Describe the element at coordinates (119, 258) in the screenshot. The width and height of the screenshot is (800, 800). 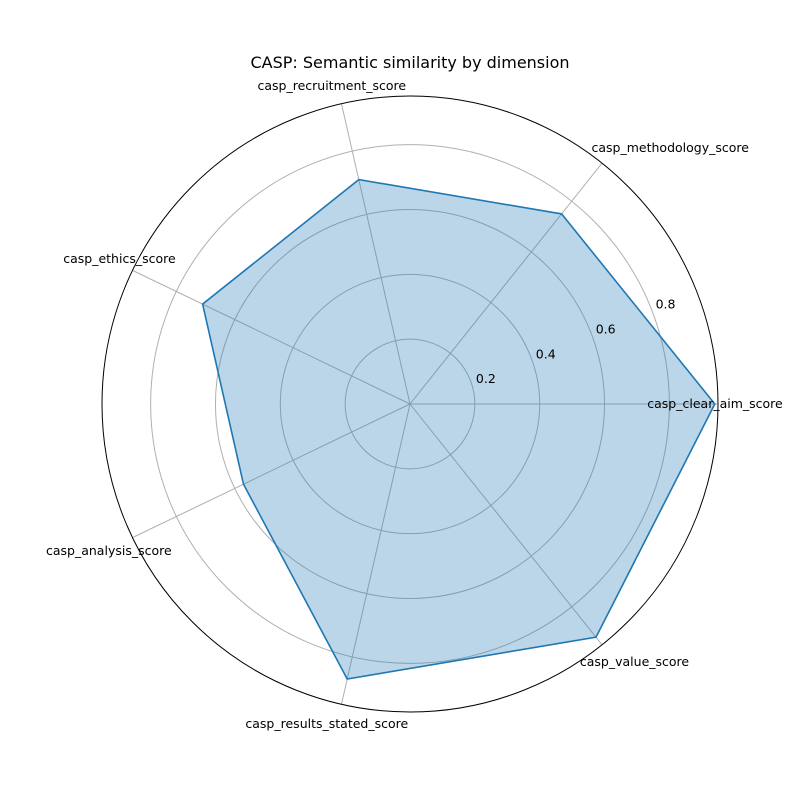
I see `category-label: casp_ethics_score` at that location.